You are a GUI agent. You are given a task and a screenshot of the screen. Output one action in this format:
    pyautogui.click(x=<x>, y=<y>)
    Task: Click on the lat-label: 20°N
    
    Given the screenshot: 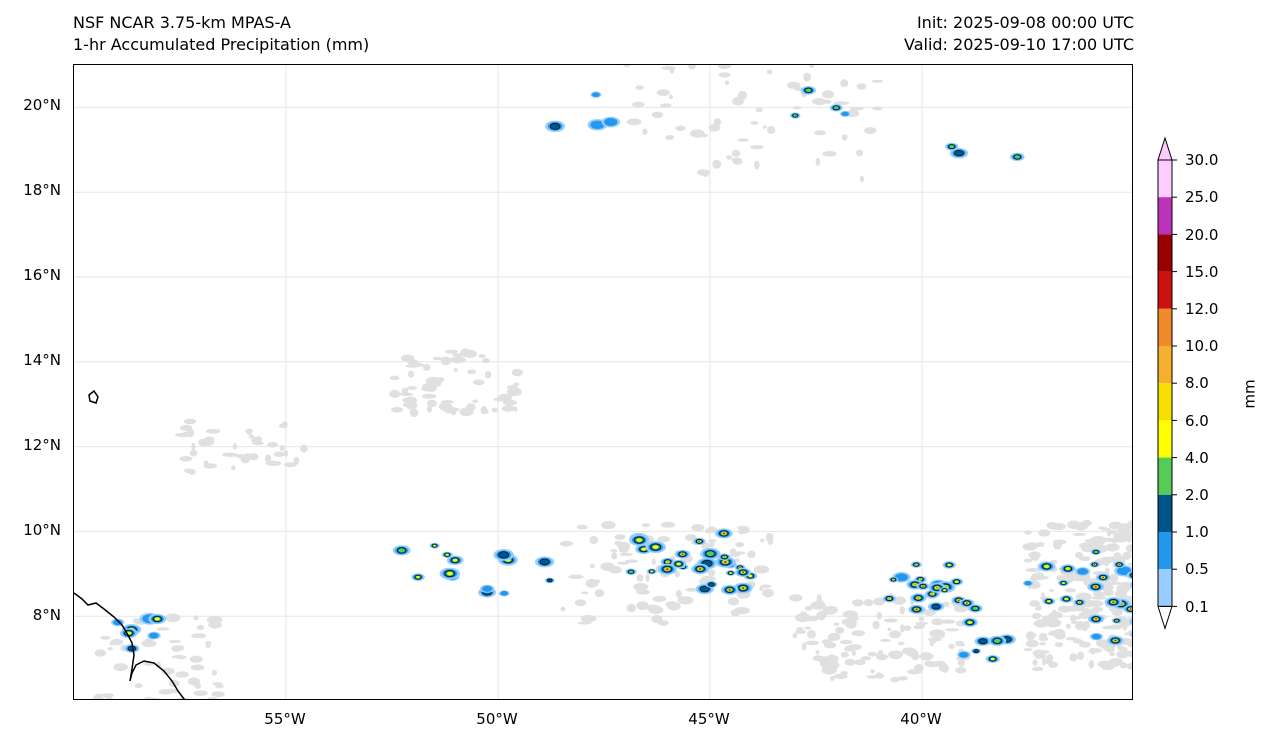 What is the action you would take?
    pyautogui.click(x=42, y=105)
    